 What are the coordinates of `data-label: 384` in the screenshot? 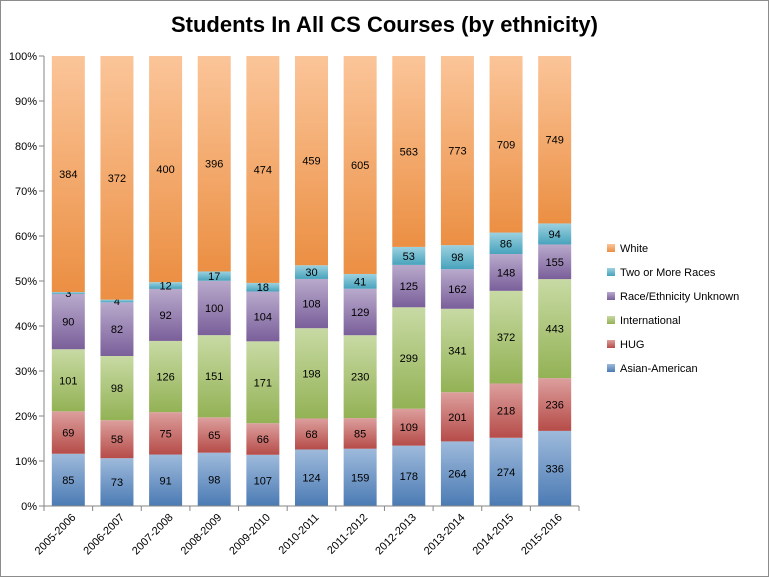 It's located at (68, 175).